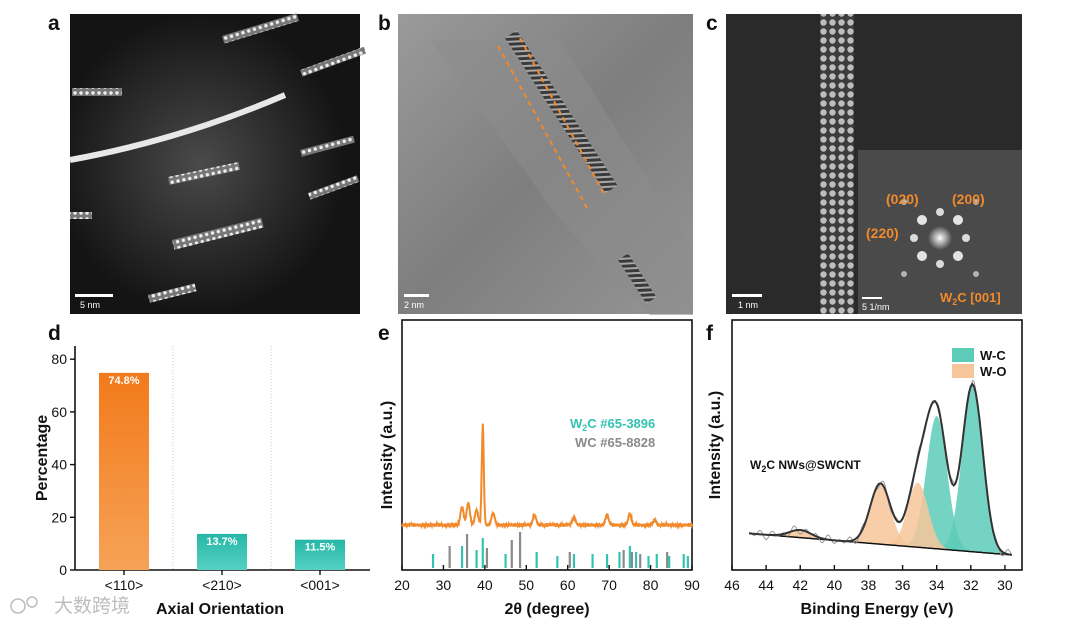 The width and height of the screenshot is (1080, 626). Describe the element at coordinates (220, 609) in the screenshot. I see `x-axis-title: Axial Orientation` at that location.